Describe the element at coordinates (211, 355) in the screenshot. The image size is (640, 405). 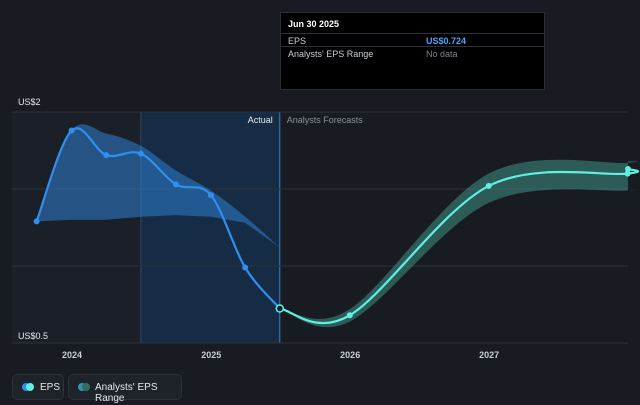
I see `x-tick-2025: 2025` at that location.